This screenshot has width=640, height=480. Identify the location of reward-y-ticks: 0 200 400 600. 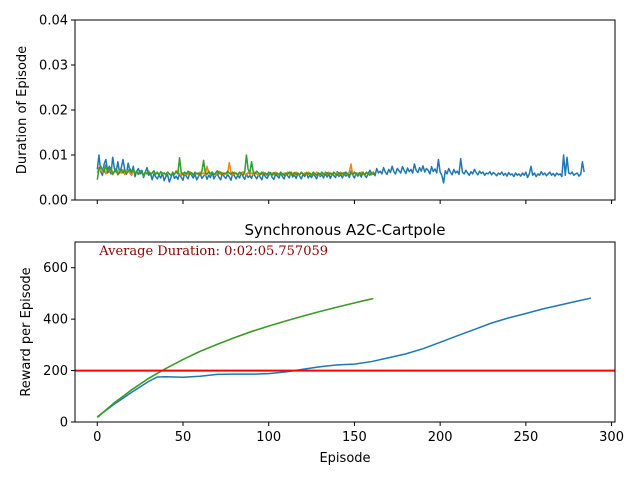
(59, 346).